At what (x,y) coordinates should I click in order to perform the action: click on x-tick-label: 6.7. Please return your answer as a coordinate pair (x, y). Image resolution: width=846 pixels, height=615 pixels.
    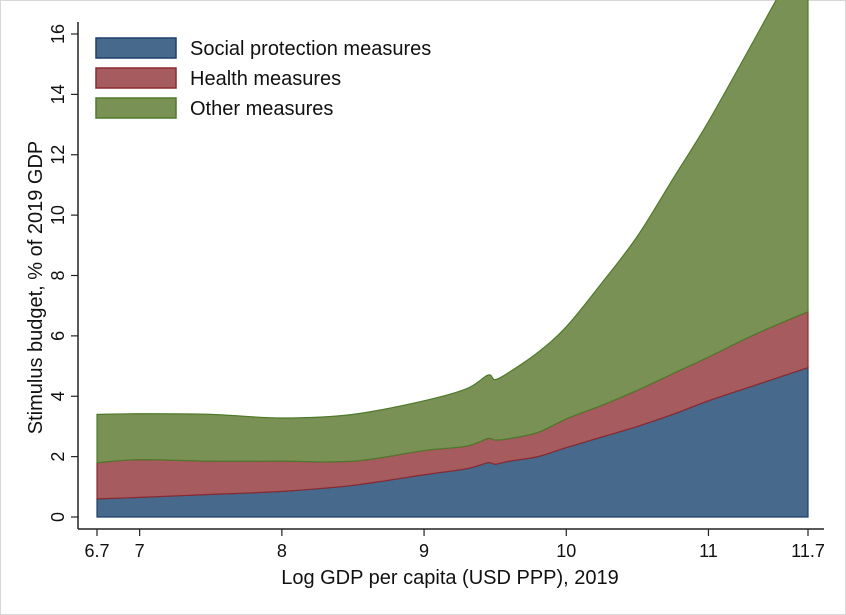
    Looking at the image, I should click on (96, 551).